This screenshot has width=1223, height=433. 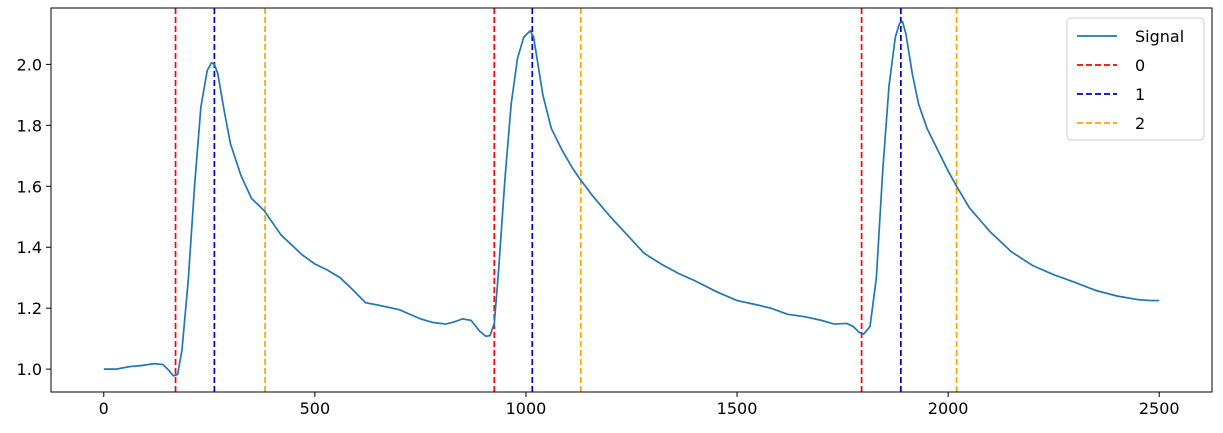 What do you see at coordinates (104, 408) in the screenshot?
I see `x-tick-label-0: 0` at bounding box center [104, 408].